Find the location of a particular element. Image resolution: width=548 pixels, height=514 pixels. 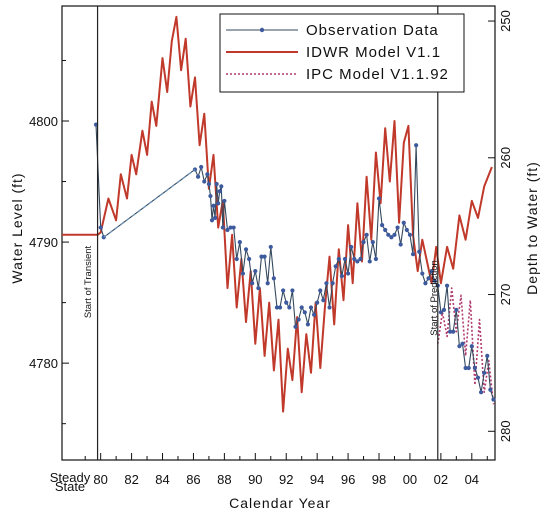

x-axis-title: Calendar Year is located at coordinates (280, 503).